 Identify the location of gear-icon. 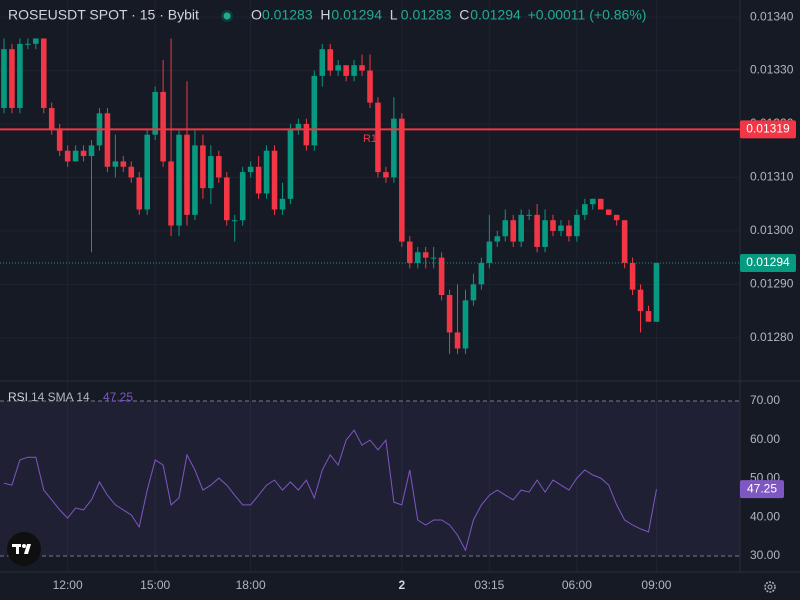
(770, 587).